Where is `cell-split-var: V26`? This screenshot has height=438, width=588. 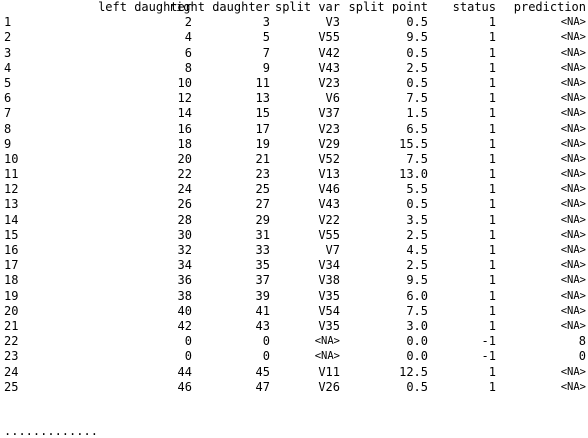 cell-split-var: V26 is located at coordinates (329, 386).